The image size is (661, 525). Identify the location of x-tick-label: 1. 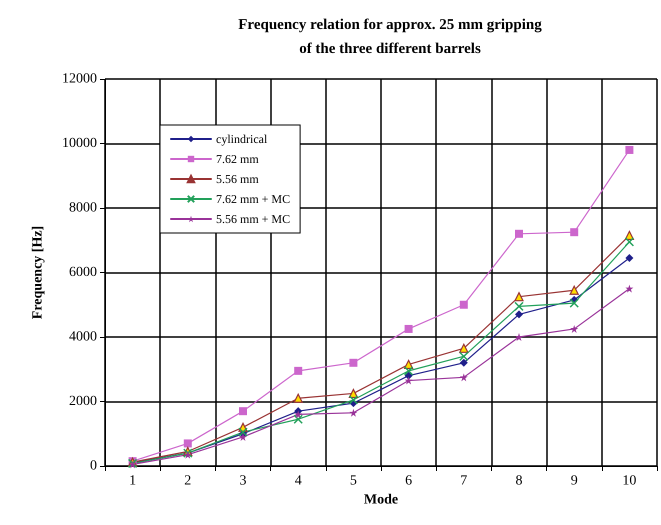
(132, 481).